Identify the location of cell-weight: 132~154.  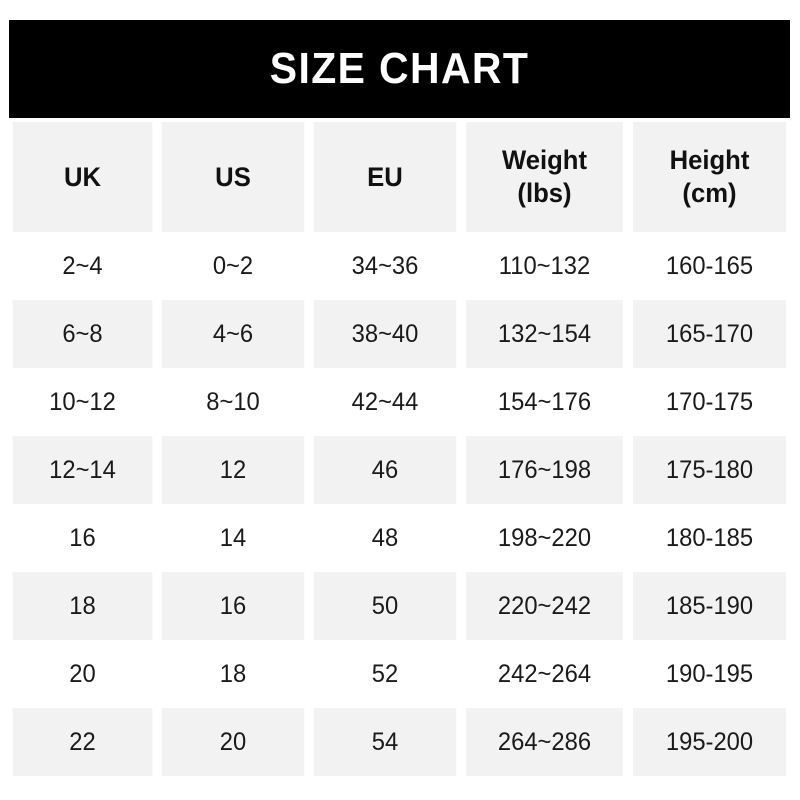
(544, 334).